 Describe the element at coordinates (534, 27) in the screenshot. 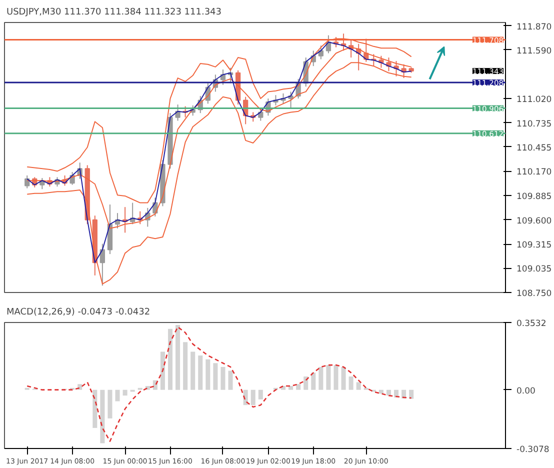

I see `y-tick-label: 111.870` at that location.